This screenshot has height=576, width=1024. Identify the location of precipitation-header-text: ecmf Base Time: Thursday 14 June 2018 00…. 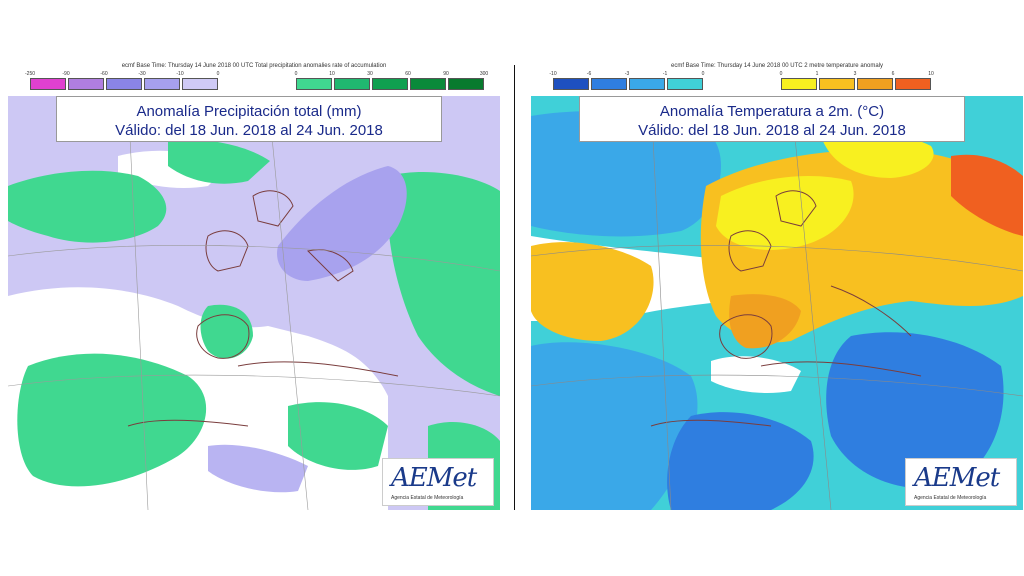
(254, 66).